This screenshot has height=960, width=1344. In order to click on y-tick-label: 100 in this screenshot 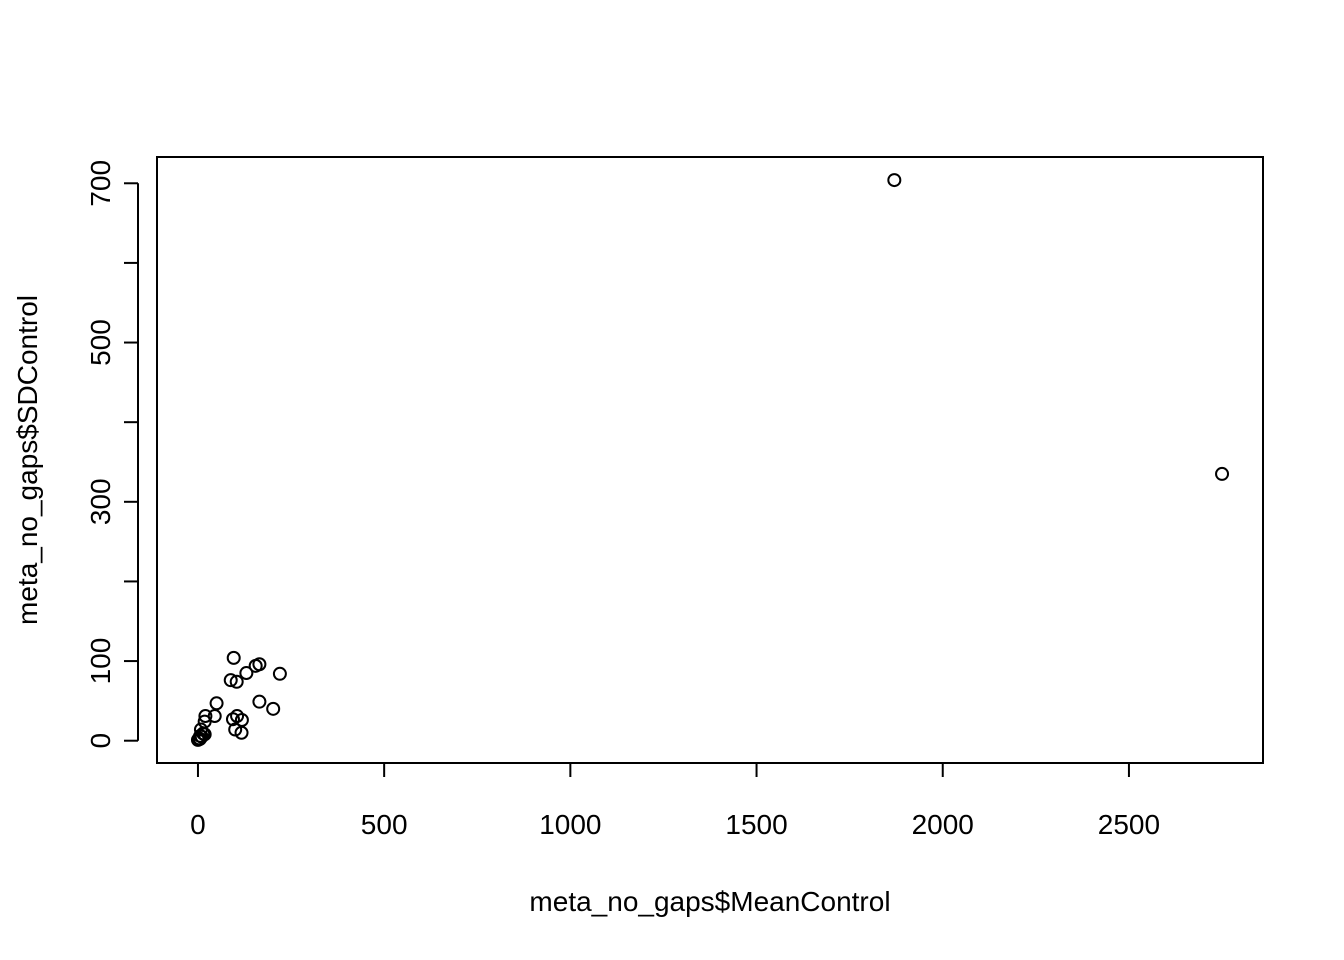, I will do `click(100, 661)`.